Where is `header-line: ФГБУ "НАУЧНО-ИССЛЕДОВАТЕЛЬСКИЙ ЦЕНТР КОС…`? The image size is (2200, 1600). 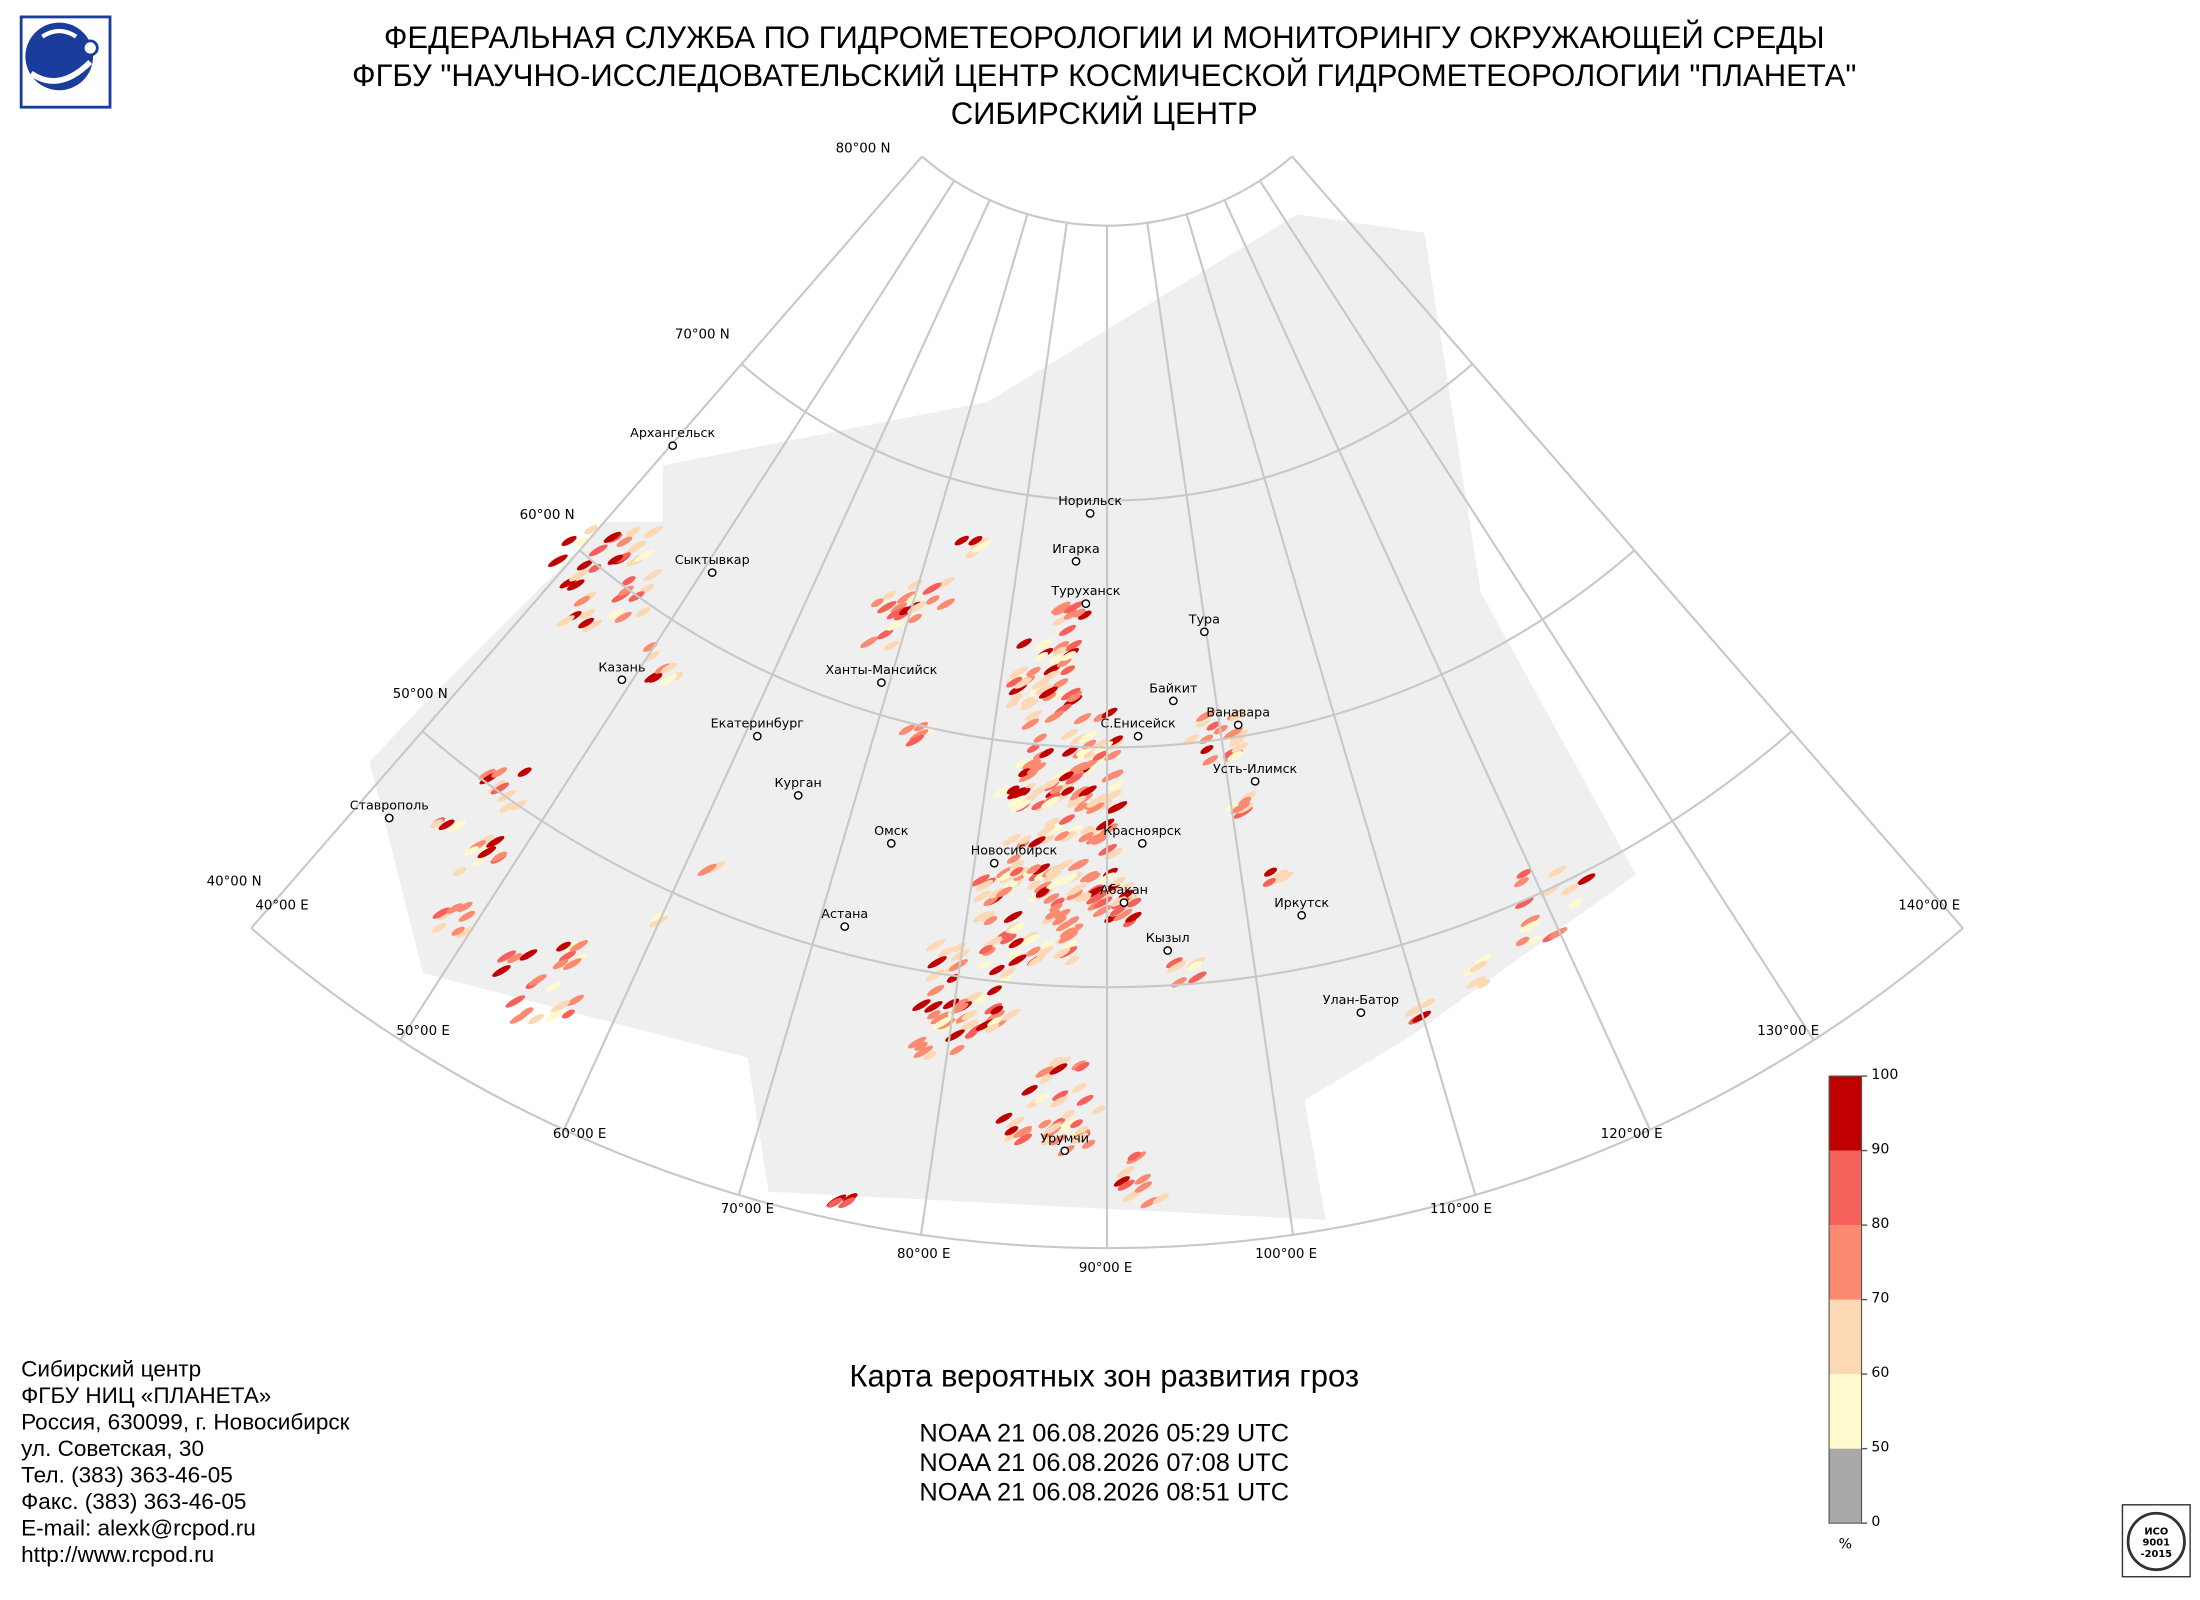
header-line: ФГБУ "НАУЧНО-ИССЛЕДОВАТЕЛЬСКИЙ ЦЕНТР КОС… is located at coordinates (1104, 75).